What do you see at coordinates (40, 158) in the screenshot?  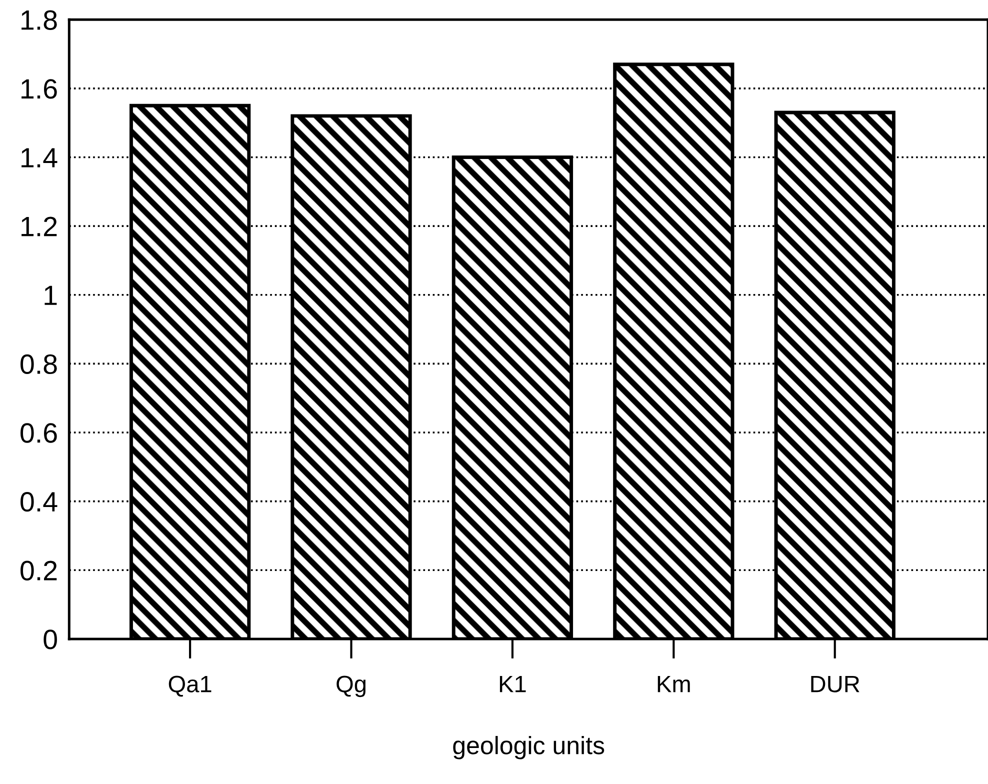 I see `y-tick-label: 1.4` at bounding box center [40, 158].